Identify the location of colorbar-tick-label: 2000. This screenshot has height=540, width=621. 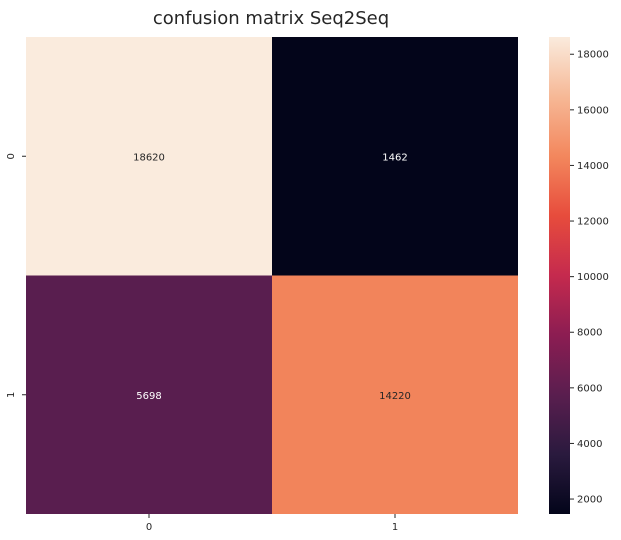
(589, 500).